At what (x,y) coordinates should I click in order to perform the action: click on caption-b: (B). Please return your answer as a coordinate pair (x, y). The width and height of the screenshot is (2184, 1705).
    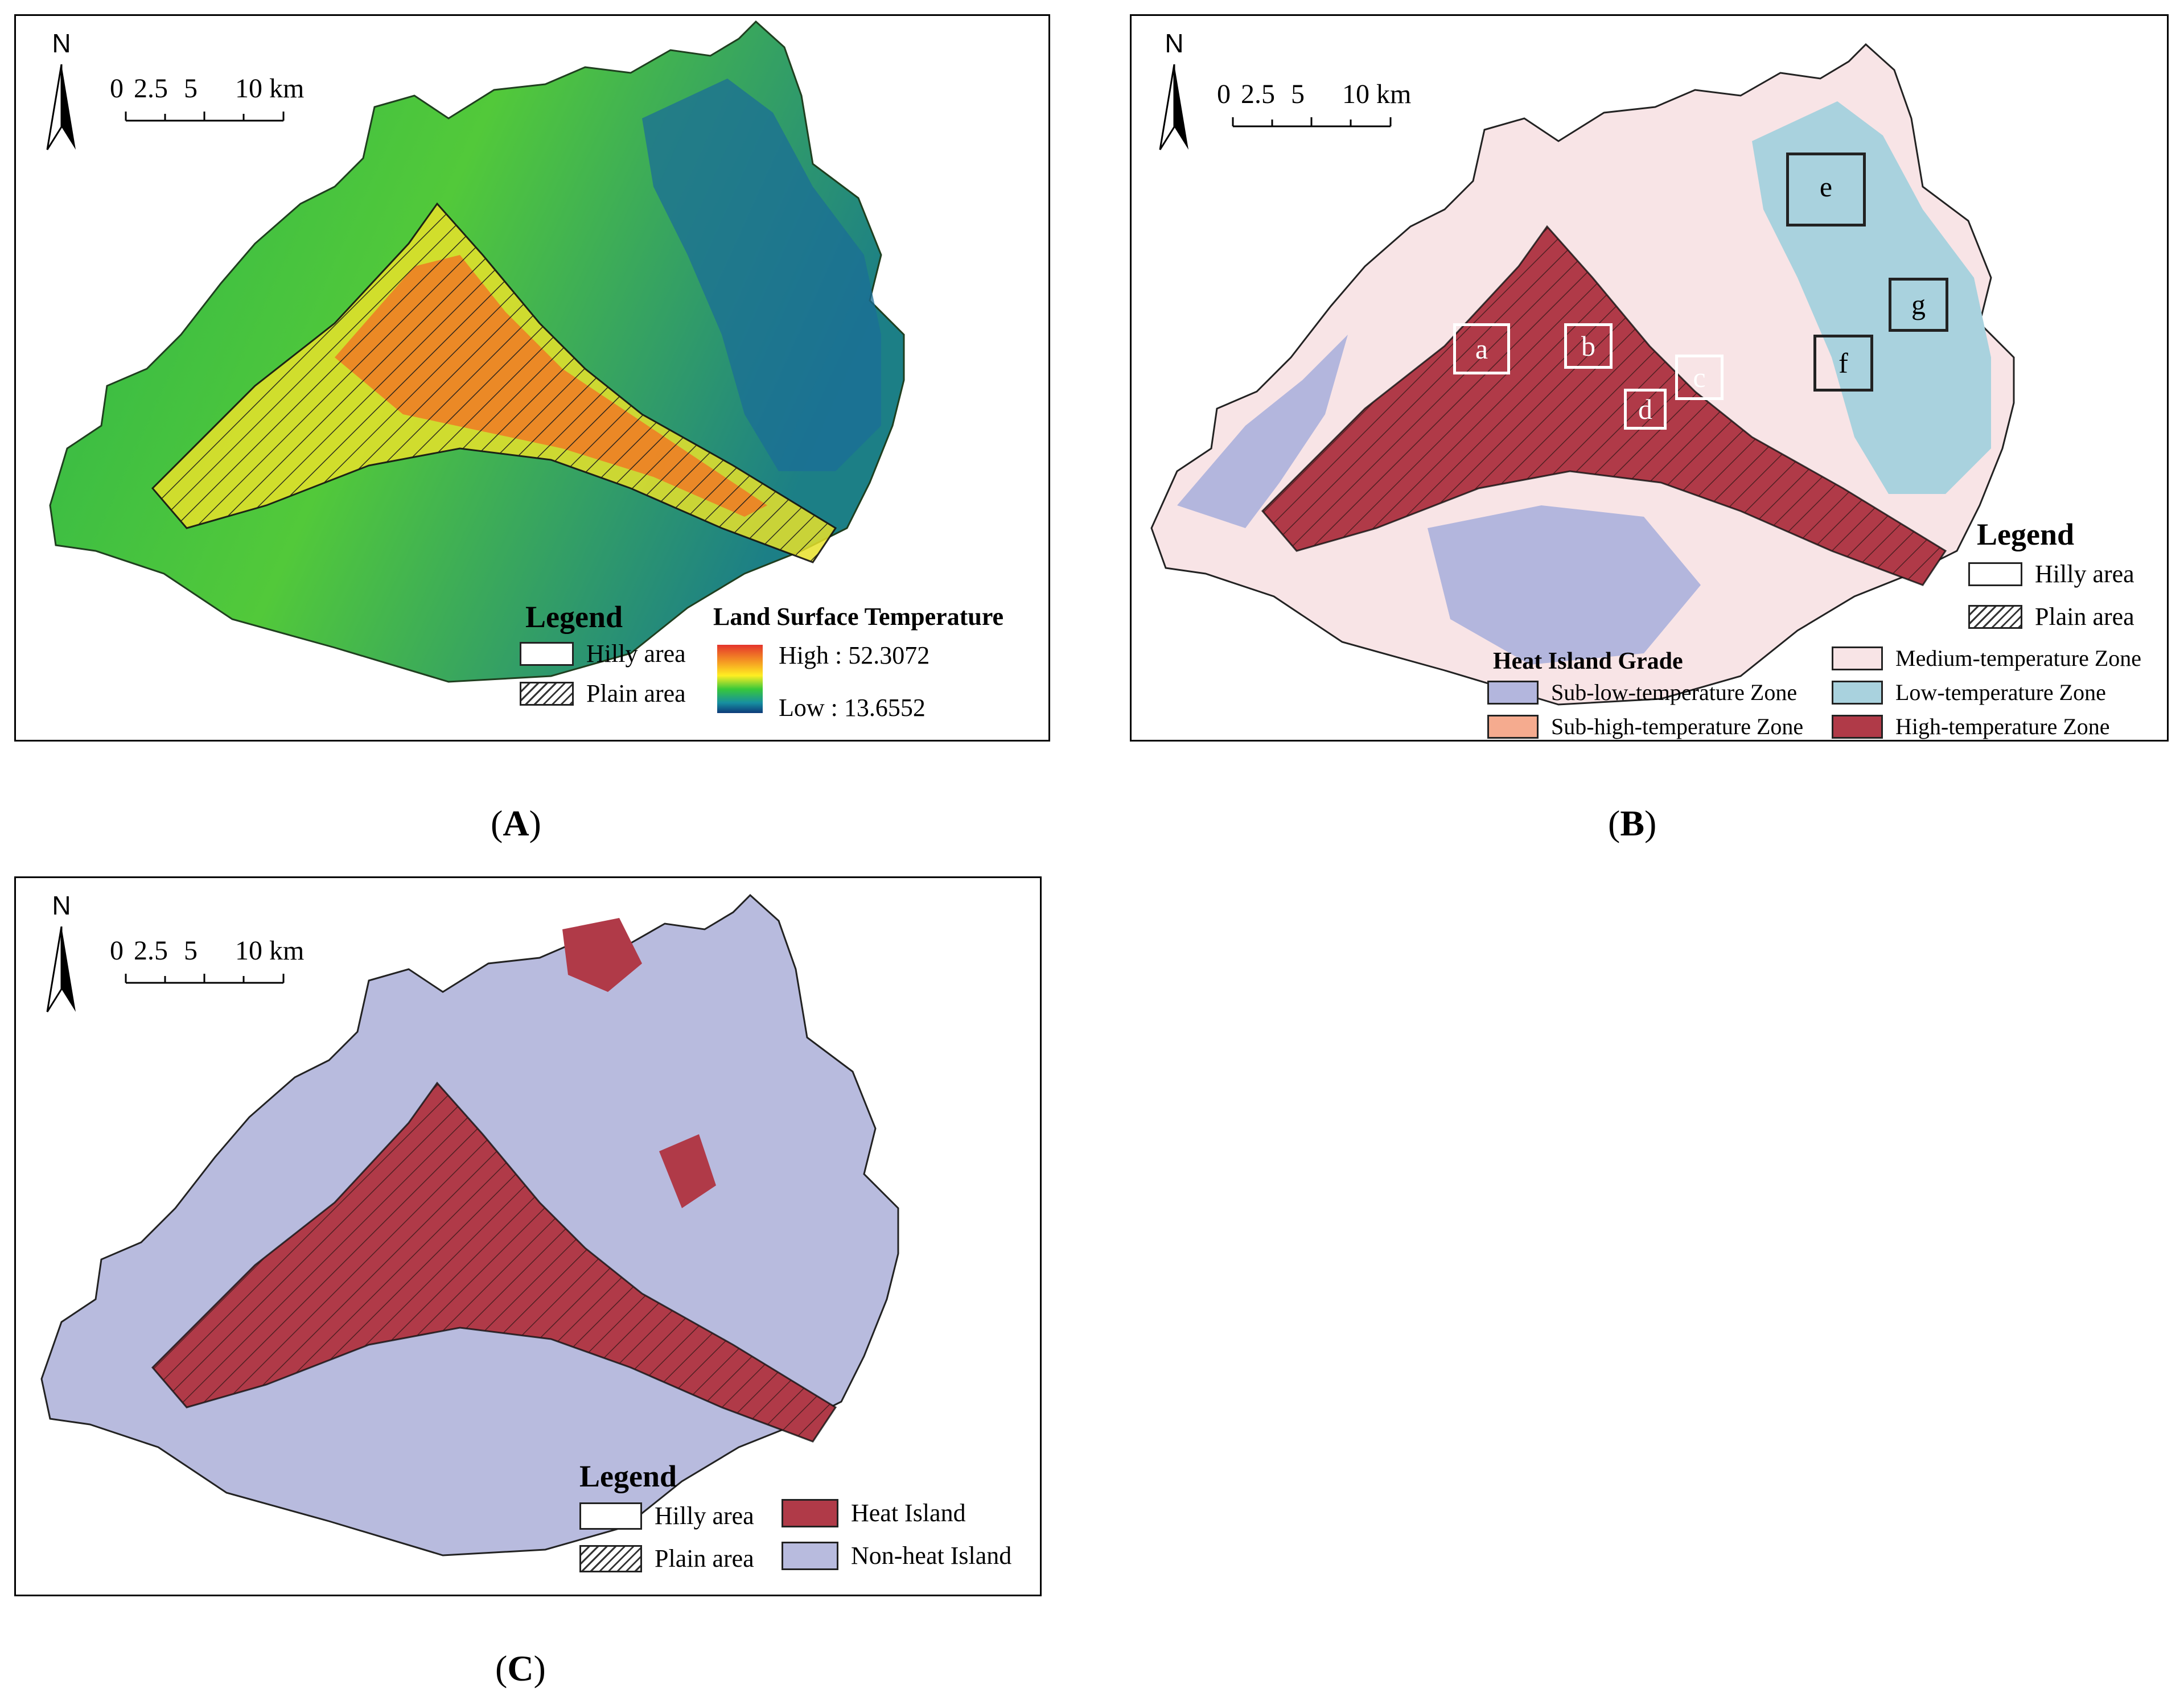
    Looking at the image, I should click on (1632, 823).